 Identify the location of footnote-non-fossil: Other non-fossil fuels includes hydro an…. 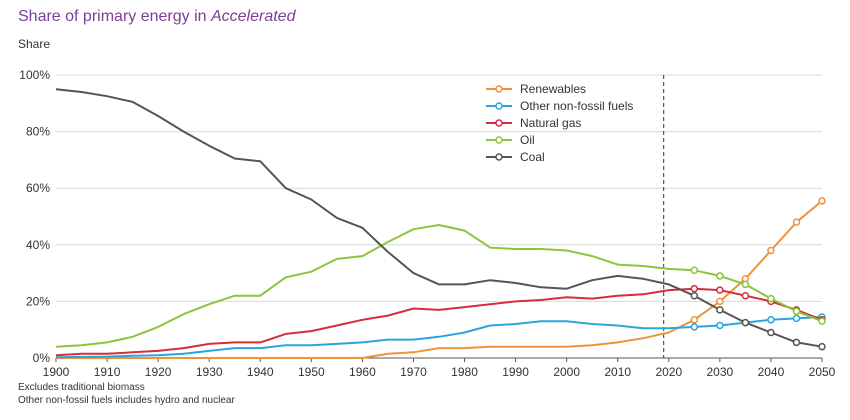
(126, 400).